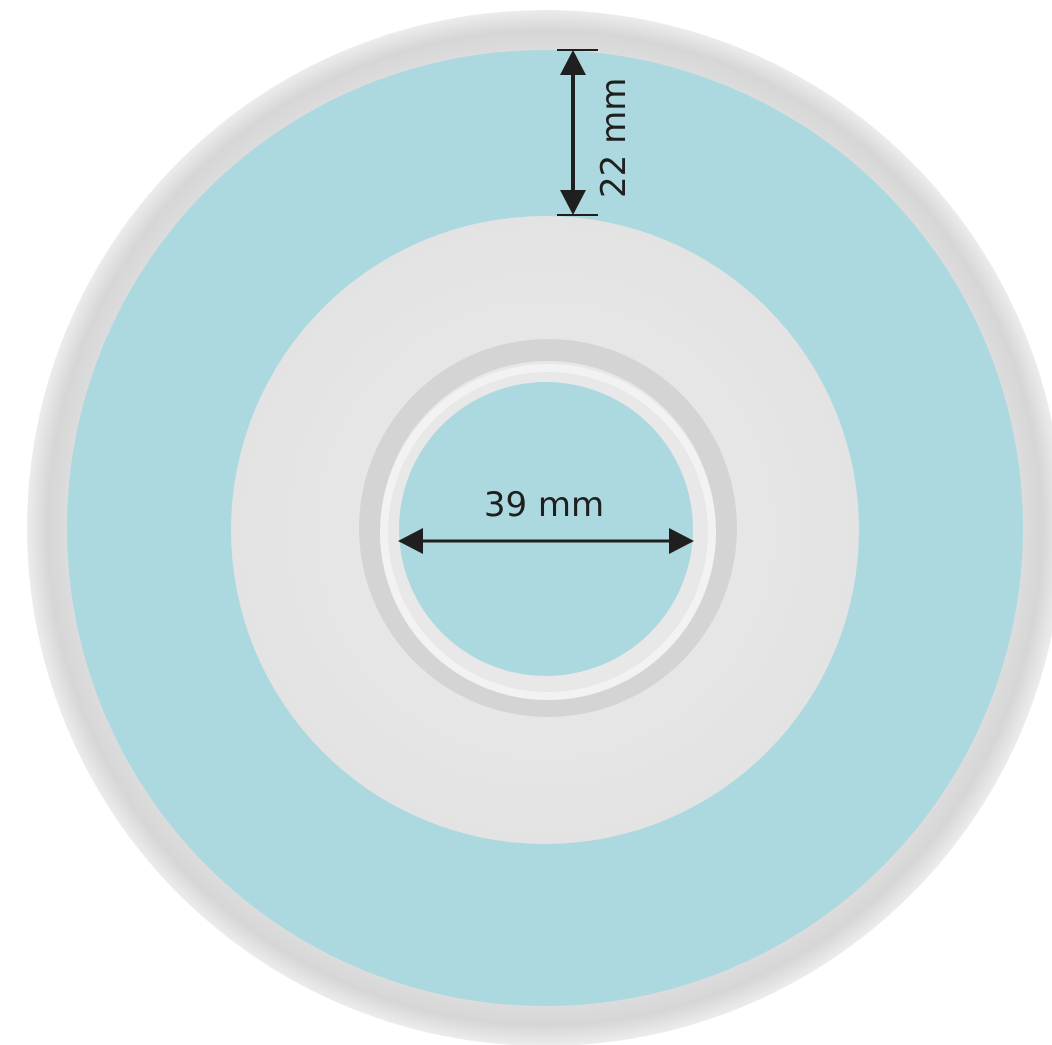 This screenshot has height=1045, width=1052. Describe the element at coordinates (614, 138) in the screenshot. I see `band-width-label: 22 mm` at that location.